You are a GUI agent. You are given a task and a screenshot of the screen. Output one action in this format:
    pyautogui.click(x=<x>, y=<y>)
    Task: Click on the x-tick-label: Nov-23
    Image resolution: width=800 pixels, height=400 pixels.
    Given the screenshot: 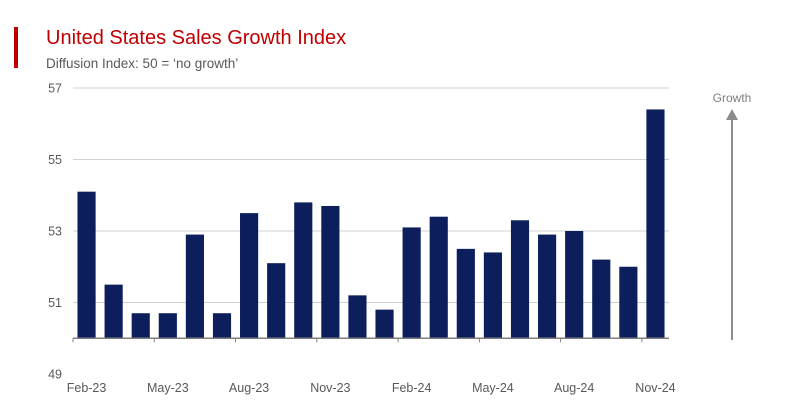 What is the action you would take?
    pyautogui.click(x=330, y=388)
    